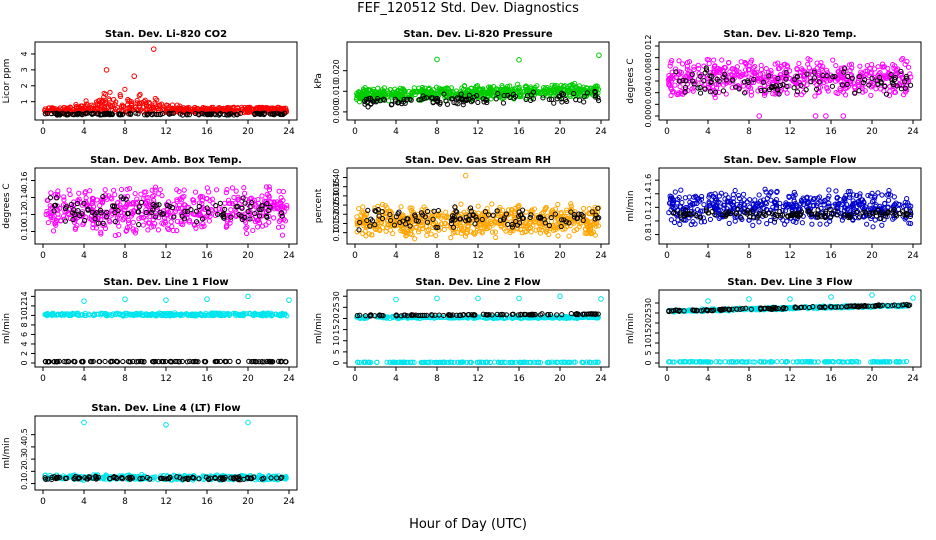 This screenshot has height=540, width=936. I want to click on outlier-point, so click(465, 175).